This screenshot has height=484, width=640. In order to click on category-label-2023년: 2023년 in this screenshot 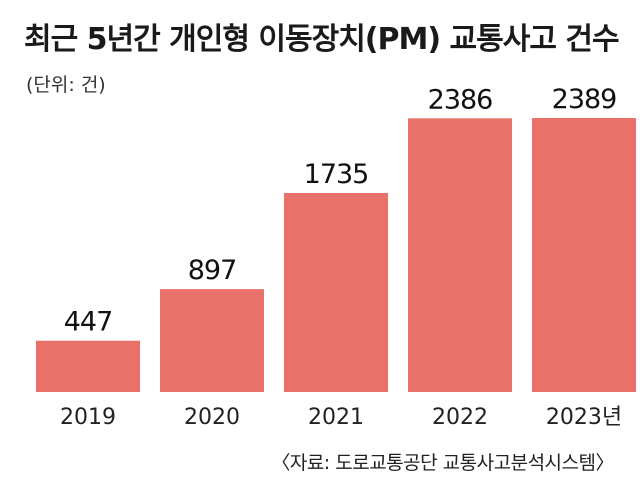, I will do `click(584, 417)`.